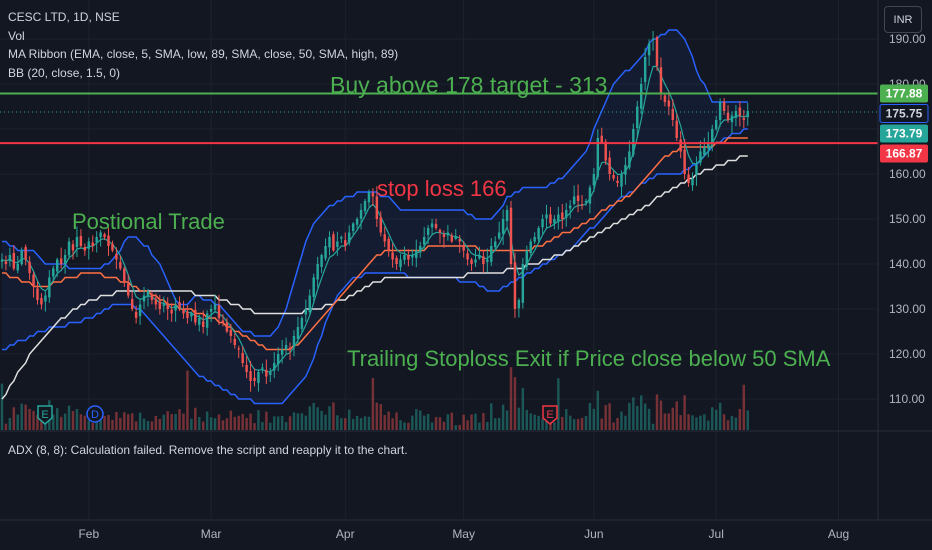  What do you see at coordinates (442, 188) in the screenshot?
I see `annotation-stop-loss: stop loss 166` at bounding box center [442, 188].